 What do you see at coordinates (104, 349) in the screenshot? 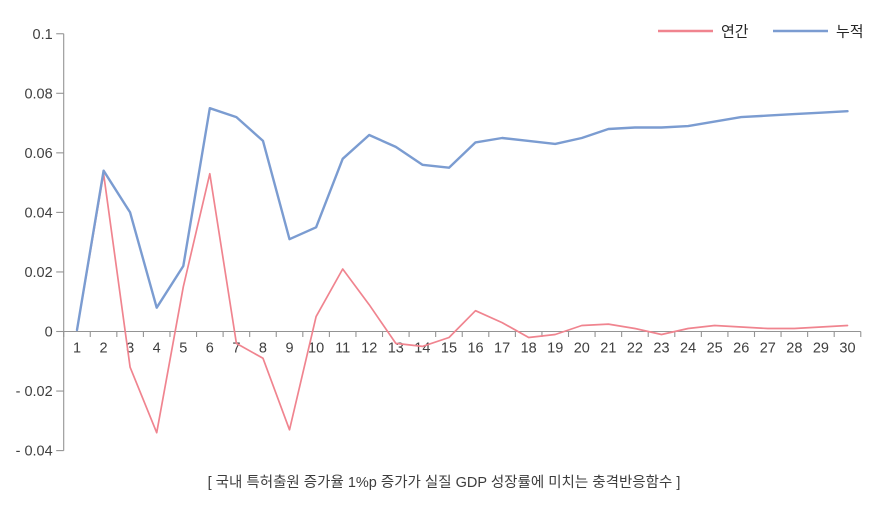
I see `x-tick-label: 2` at bounding box center [104, 349].